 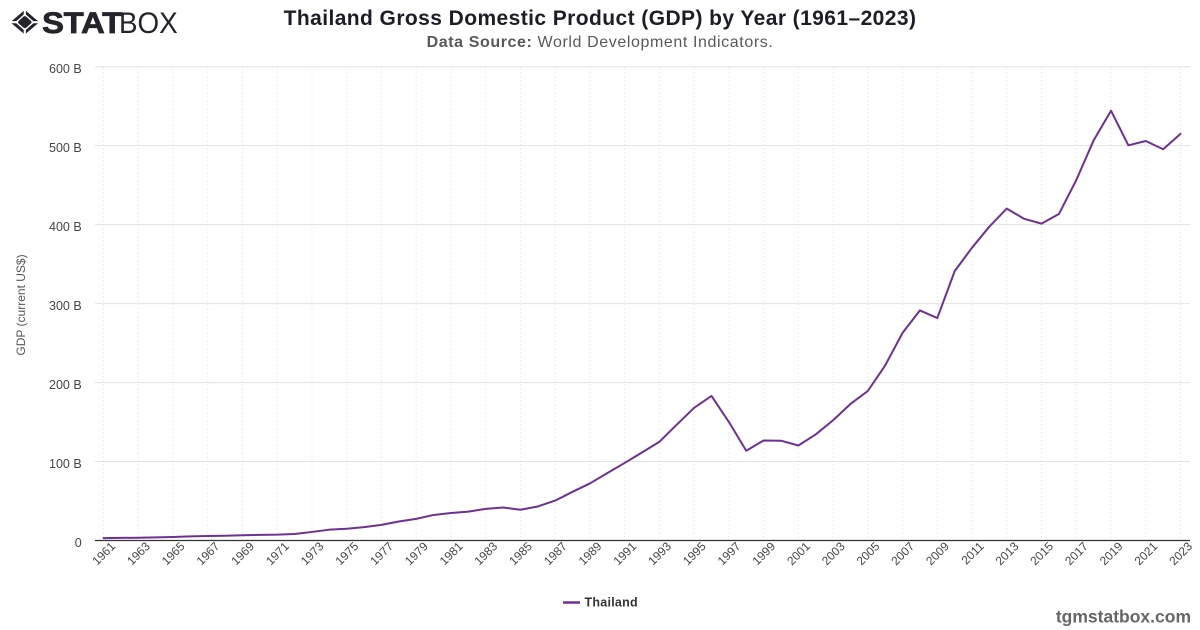 What do you see at coordinates (65, 306) in the screenshot?
I see `svg-text: 300 B` at bounding box center [65, 306].